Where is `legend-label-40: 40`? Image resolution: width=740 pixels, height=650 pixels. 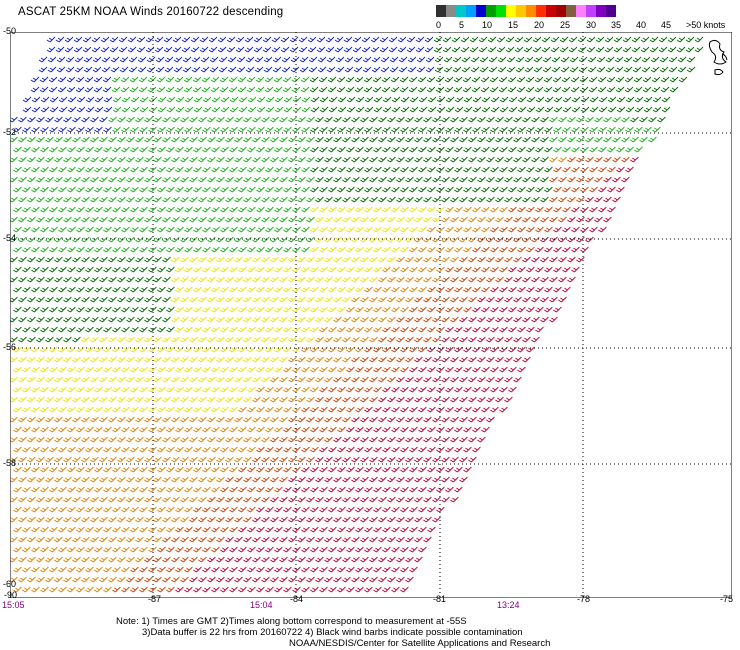 legend-label-40: 40 is located at coordinates (641, 25).